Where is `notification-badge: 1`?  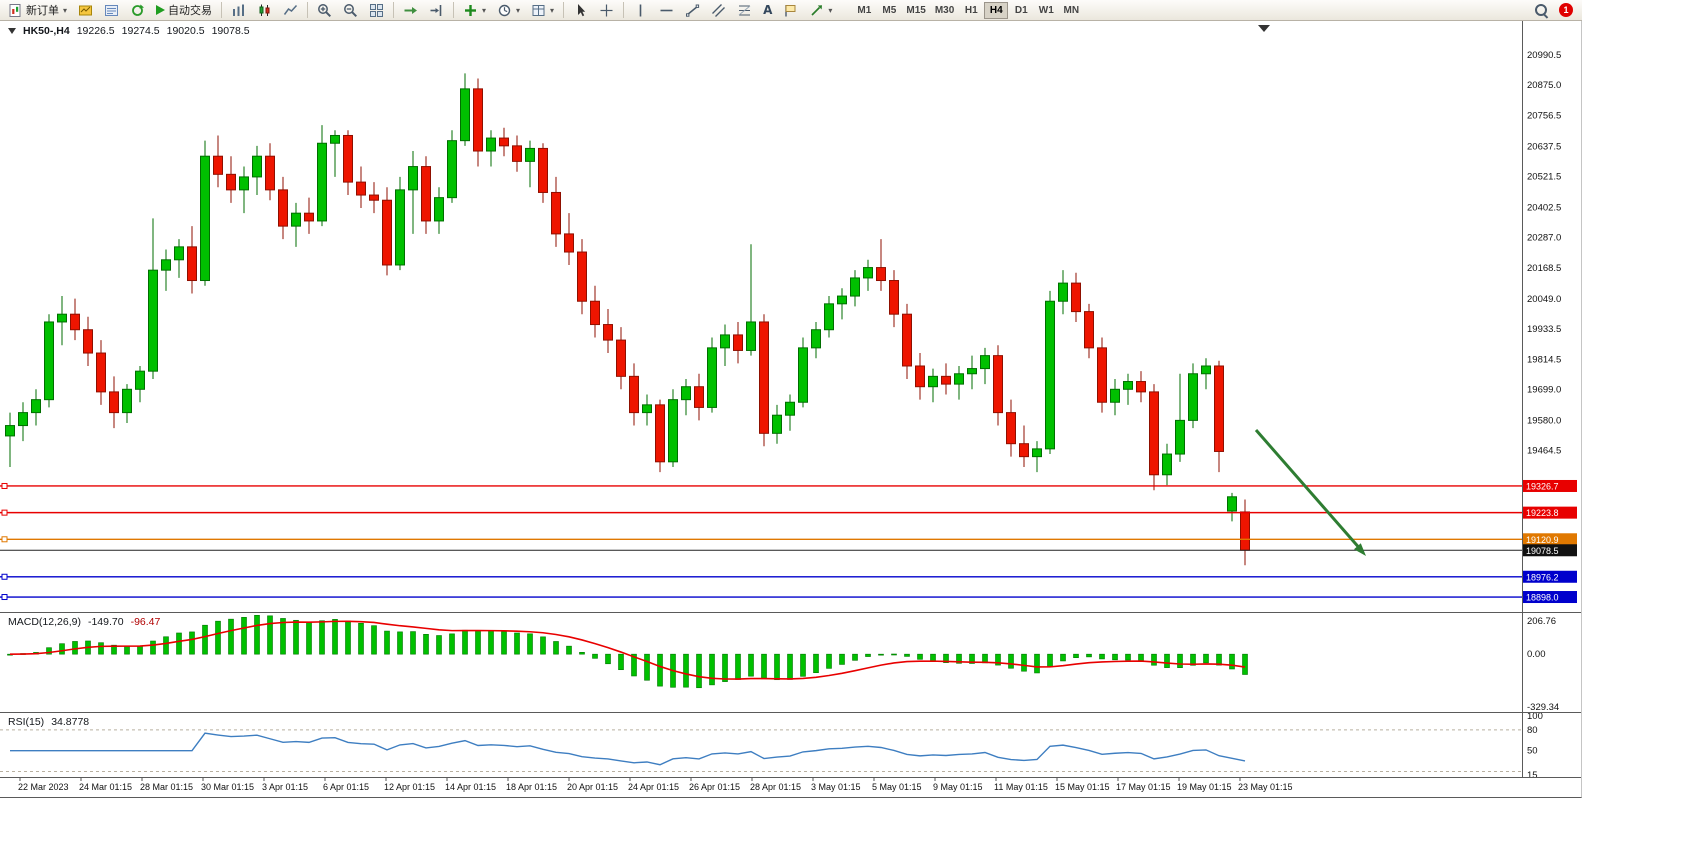
notification-badge: 1 is located at coordinates (1566, 10).